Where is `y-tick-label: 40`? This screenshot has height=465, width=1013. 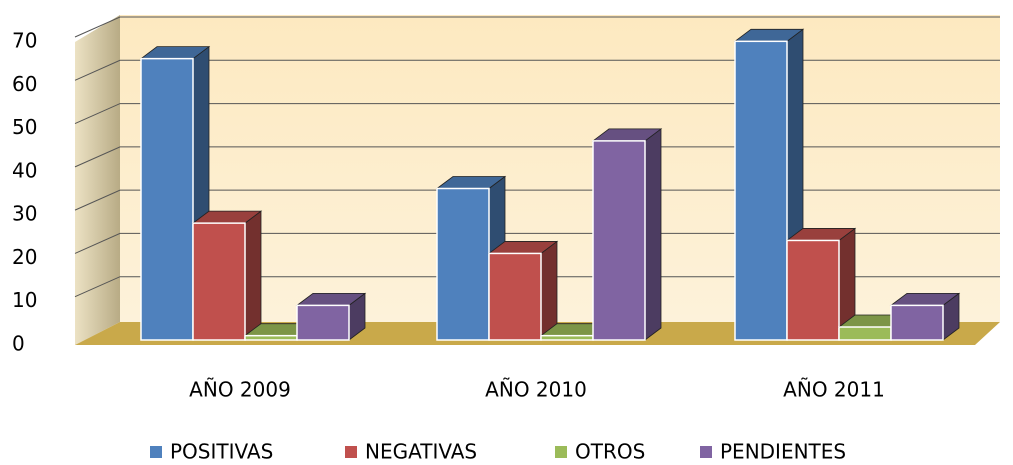 y-tick-label: 40 is located at coordinates (24, 170).